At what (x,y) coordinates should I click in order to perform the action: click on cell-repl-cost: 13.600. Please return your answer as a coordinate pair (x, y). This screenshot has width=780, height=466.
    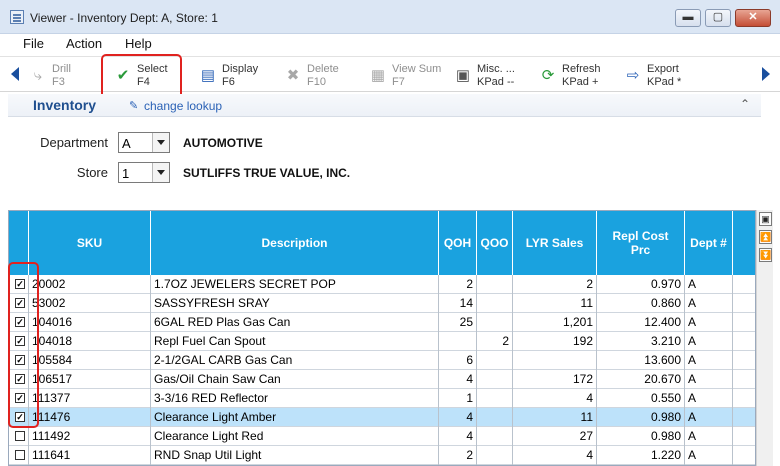
    Looking at the image, I should click on (641, 360).